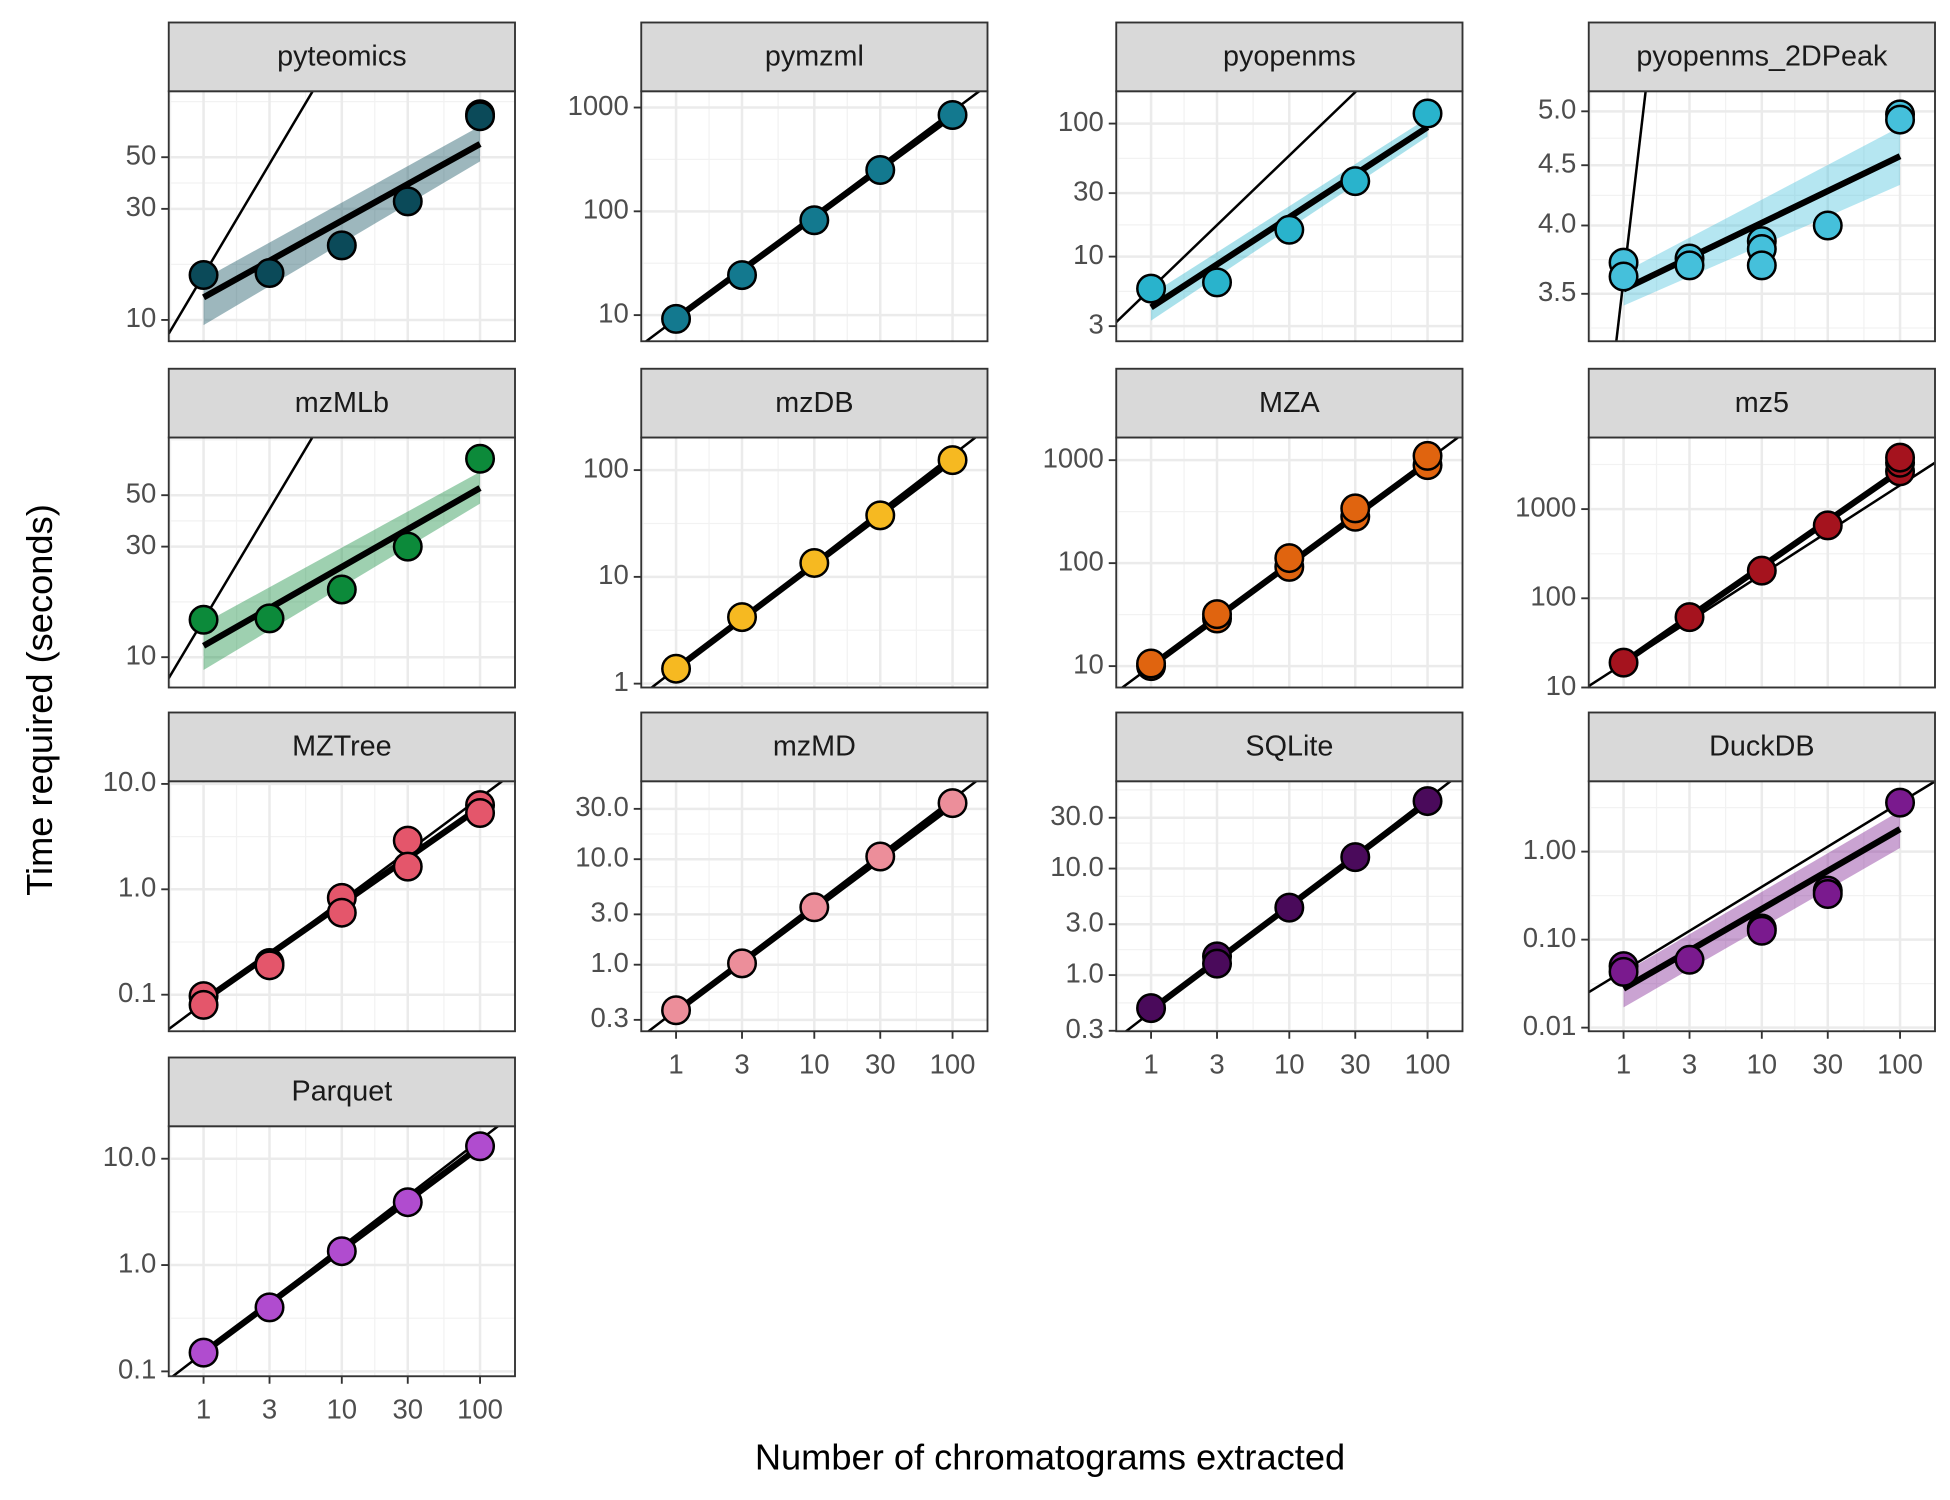  What do you see at coordinates (1557, 162) in the screenshot?
I see `y-tick-label: 4.5` at bounding box center [1557, 162].